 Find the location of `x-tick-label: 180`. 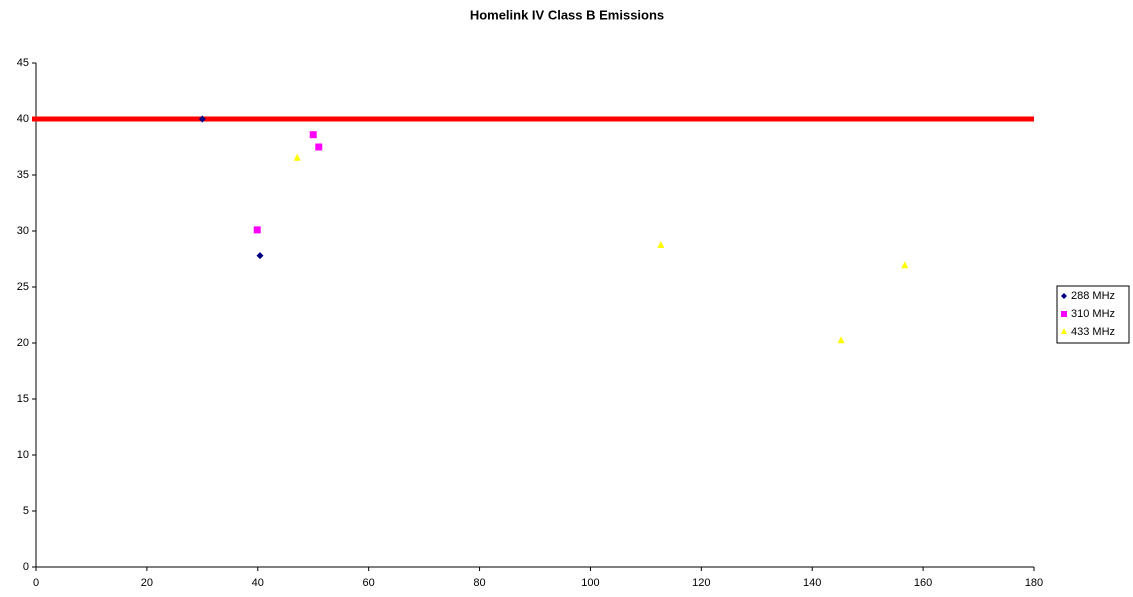

x-tick-label: 180 is located at coordinates (1034, 583).